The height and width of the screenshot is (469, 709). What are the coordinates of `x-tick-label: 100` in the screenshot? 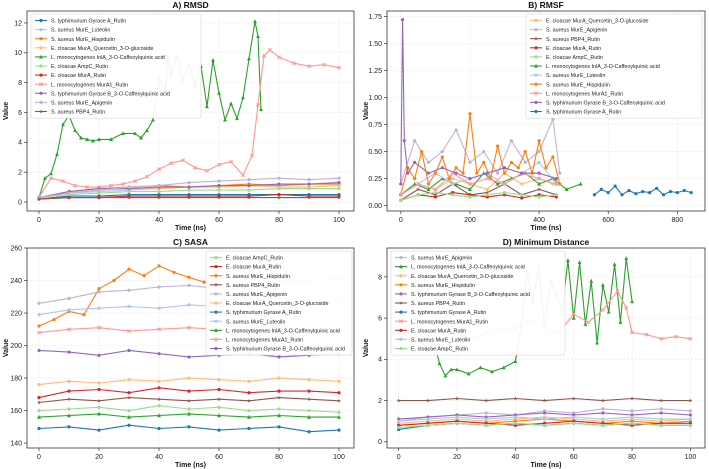 It's located at (691, 457).